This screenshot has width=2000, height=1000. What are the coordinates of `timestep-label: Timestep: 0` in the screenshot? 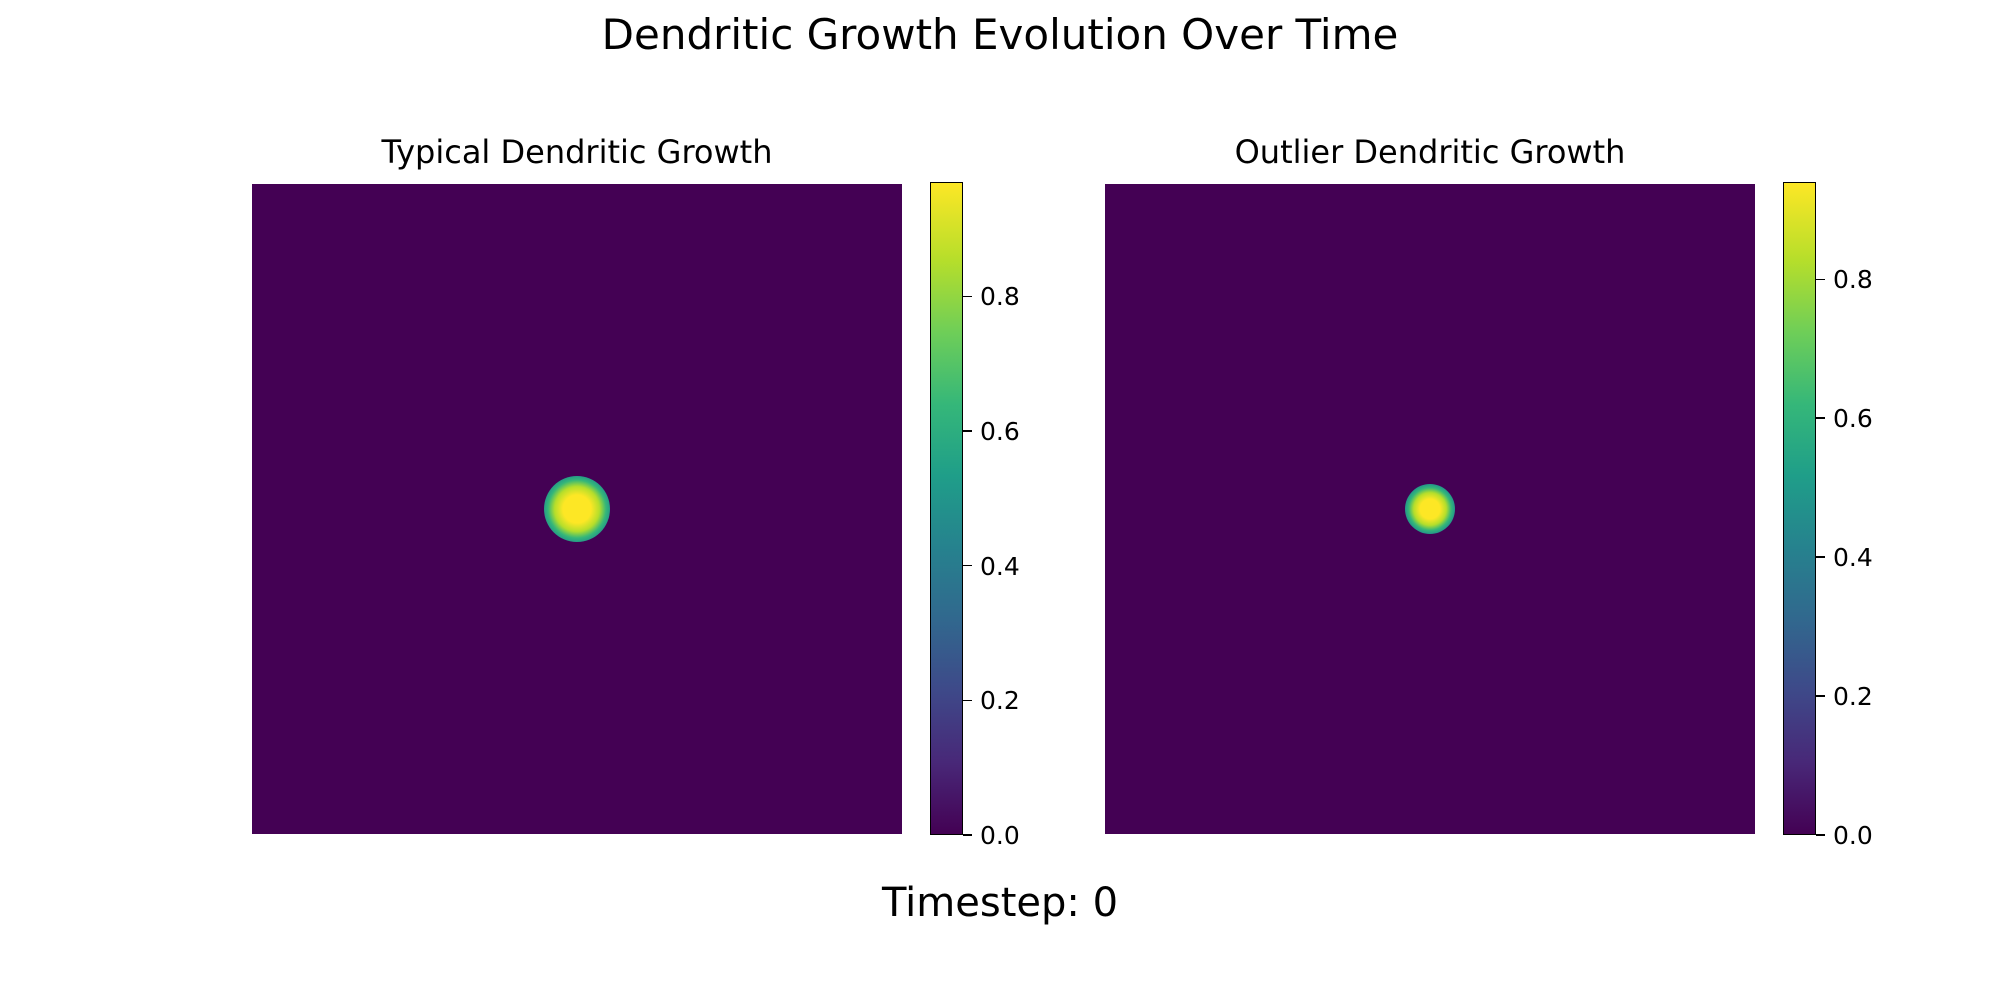 It's located at (1000, 903).